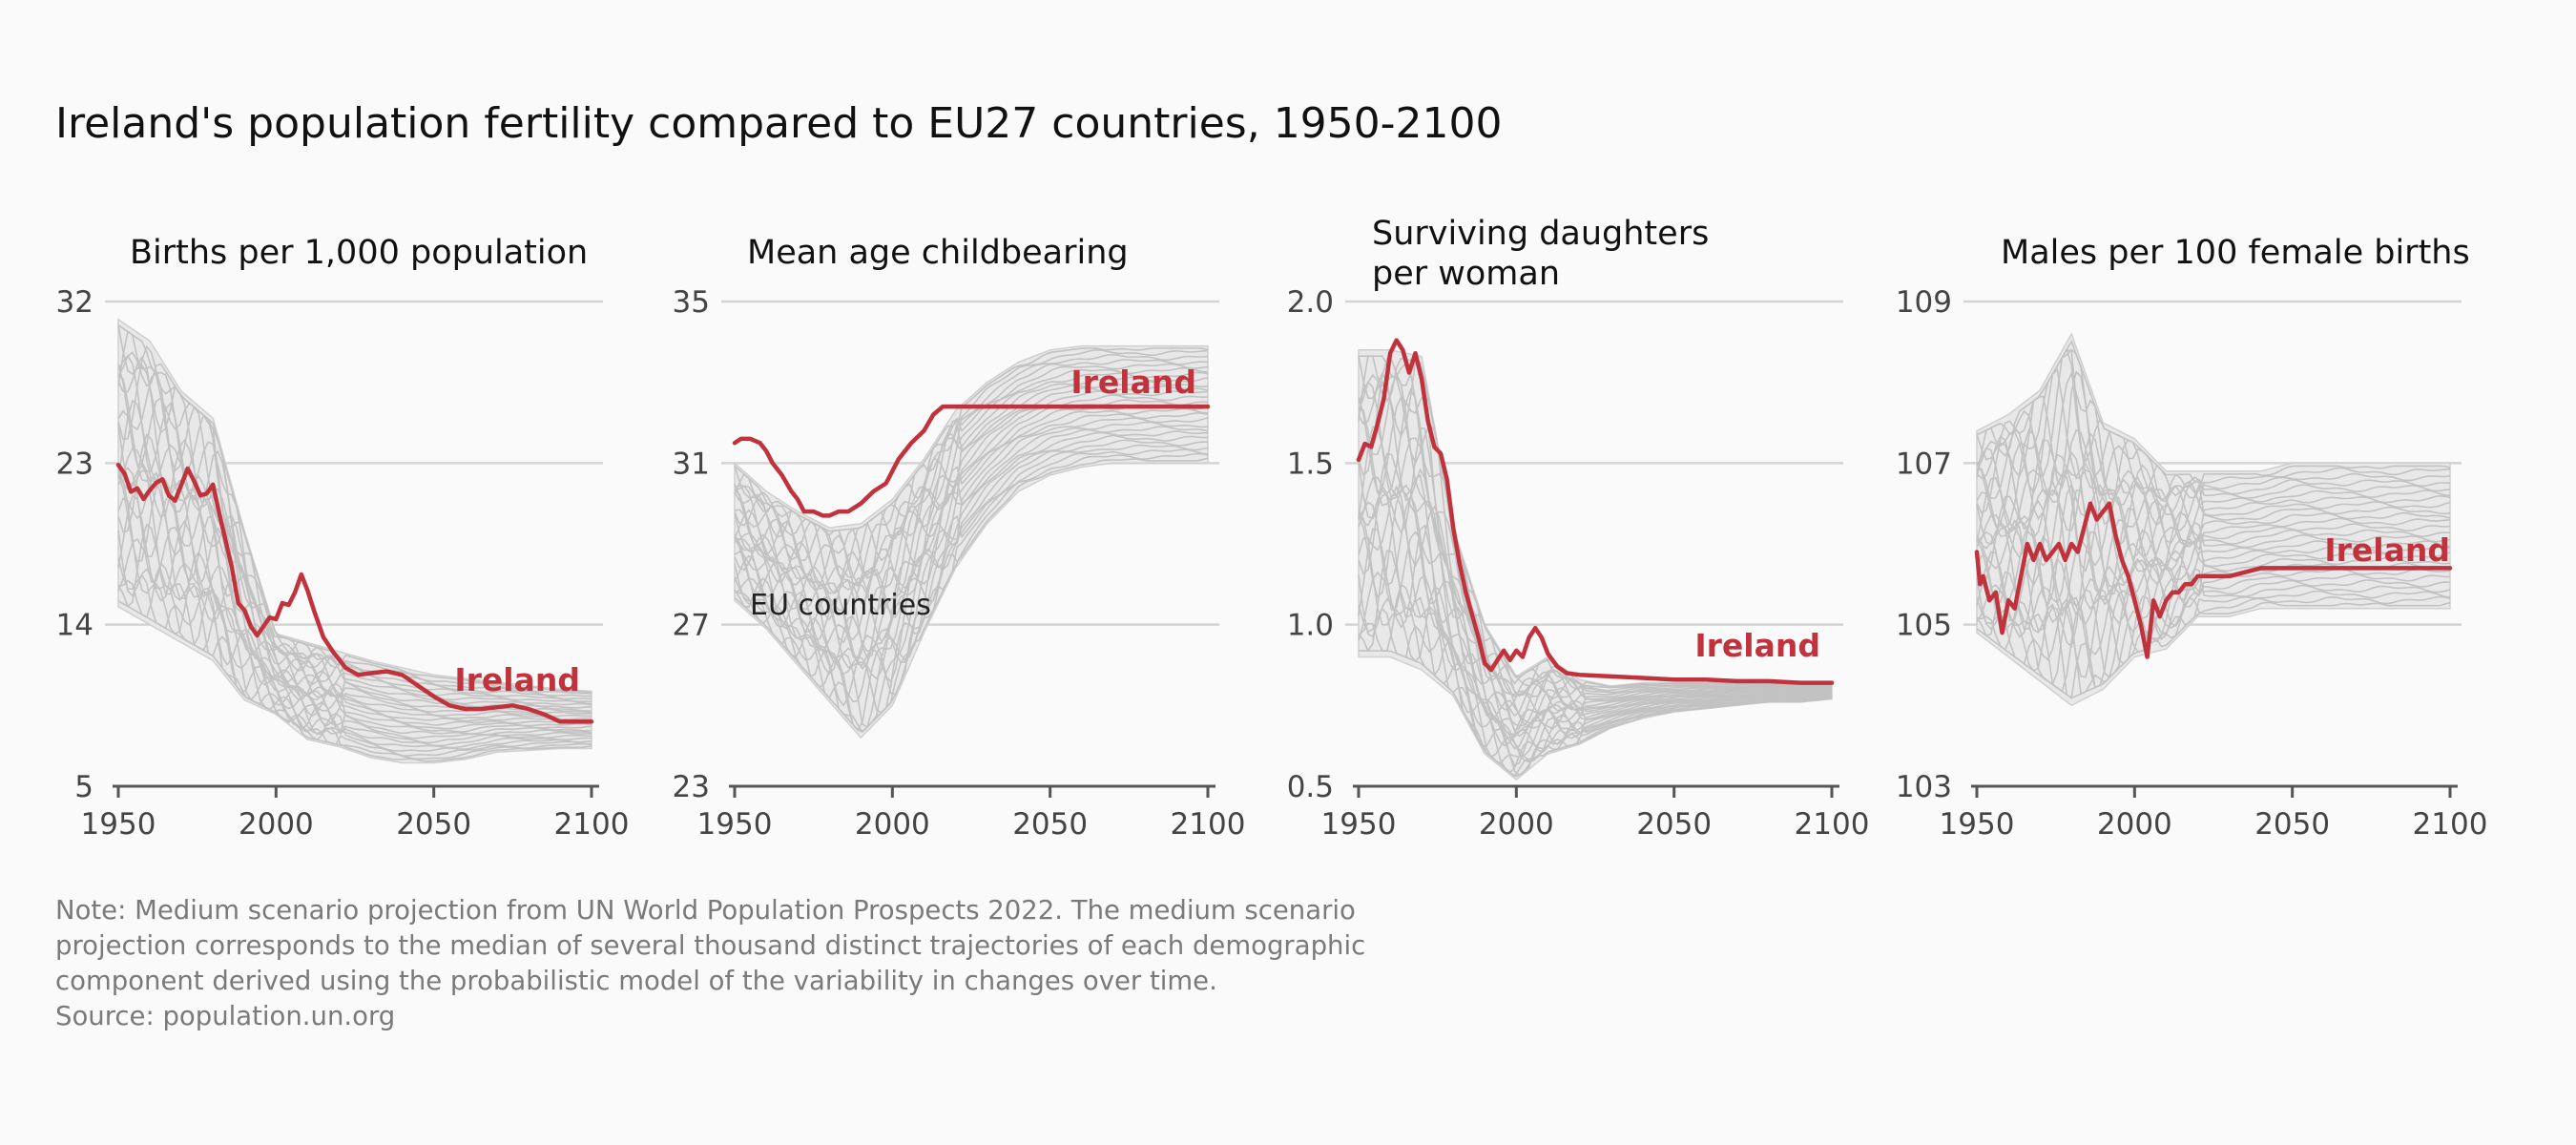 The height and width of the screenshot is (1145, 2576). What do you see at coordinates (1924, 787) in the screenshot?
I see `y-tick-label: 103` at bounding box center [1924, 787].